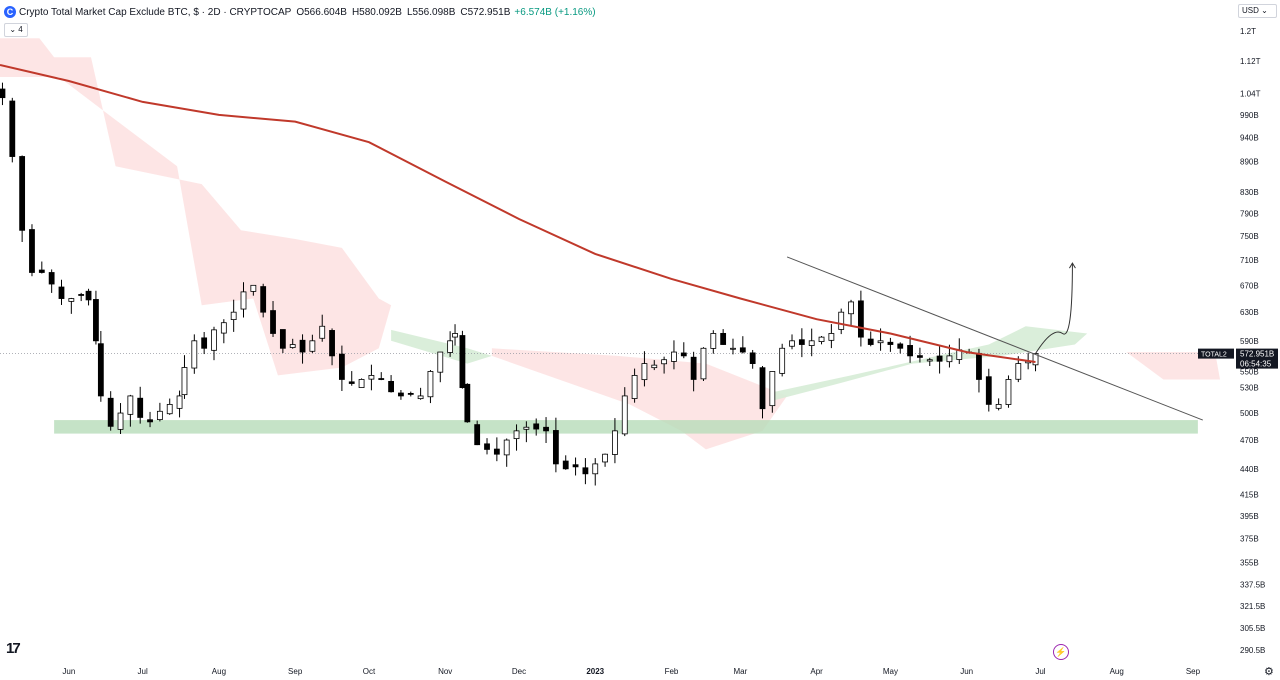 Image resolution: width=1280 pixels, height=680 pixels. Describe the element at coordinates (1249, 494) in the screenshot. I see `y-tick-label: 415B` at that location.